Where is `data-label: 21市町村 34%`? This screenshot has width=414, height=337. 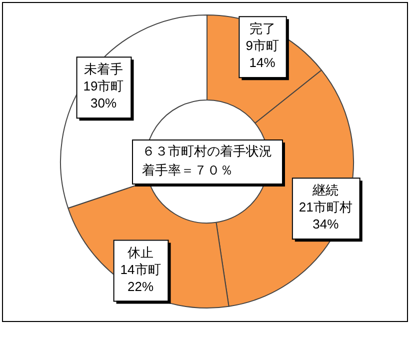 data-label: 21市町村 34% is located at coordinates (325, 216).